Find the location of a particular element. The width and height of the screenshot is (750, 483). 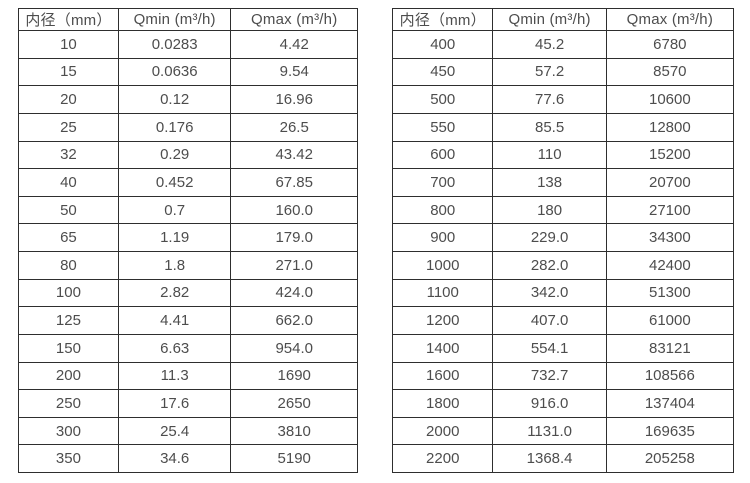

table-cell: 0.7 is located at coordinates (174, 210).